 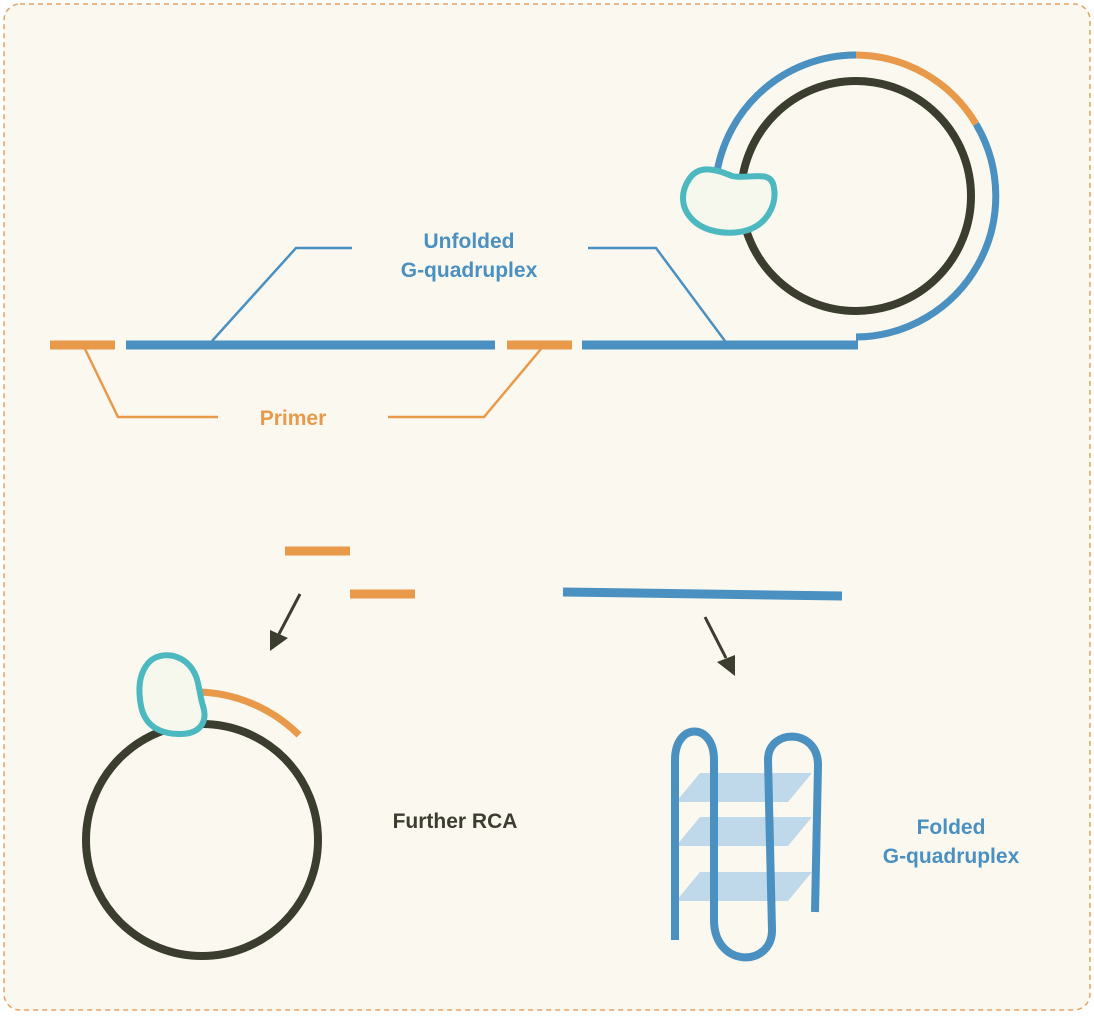 What do you see at coordinates (150, 383) in the screenshot?
I see `primer-callout-left` at bounding box center [150, 383].